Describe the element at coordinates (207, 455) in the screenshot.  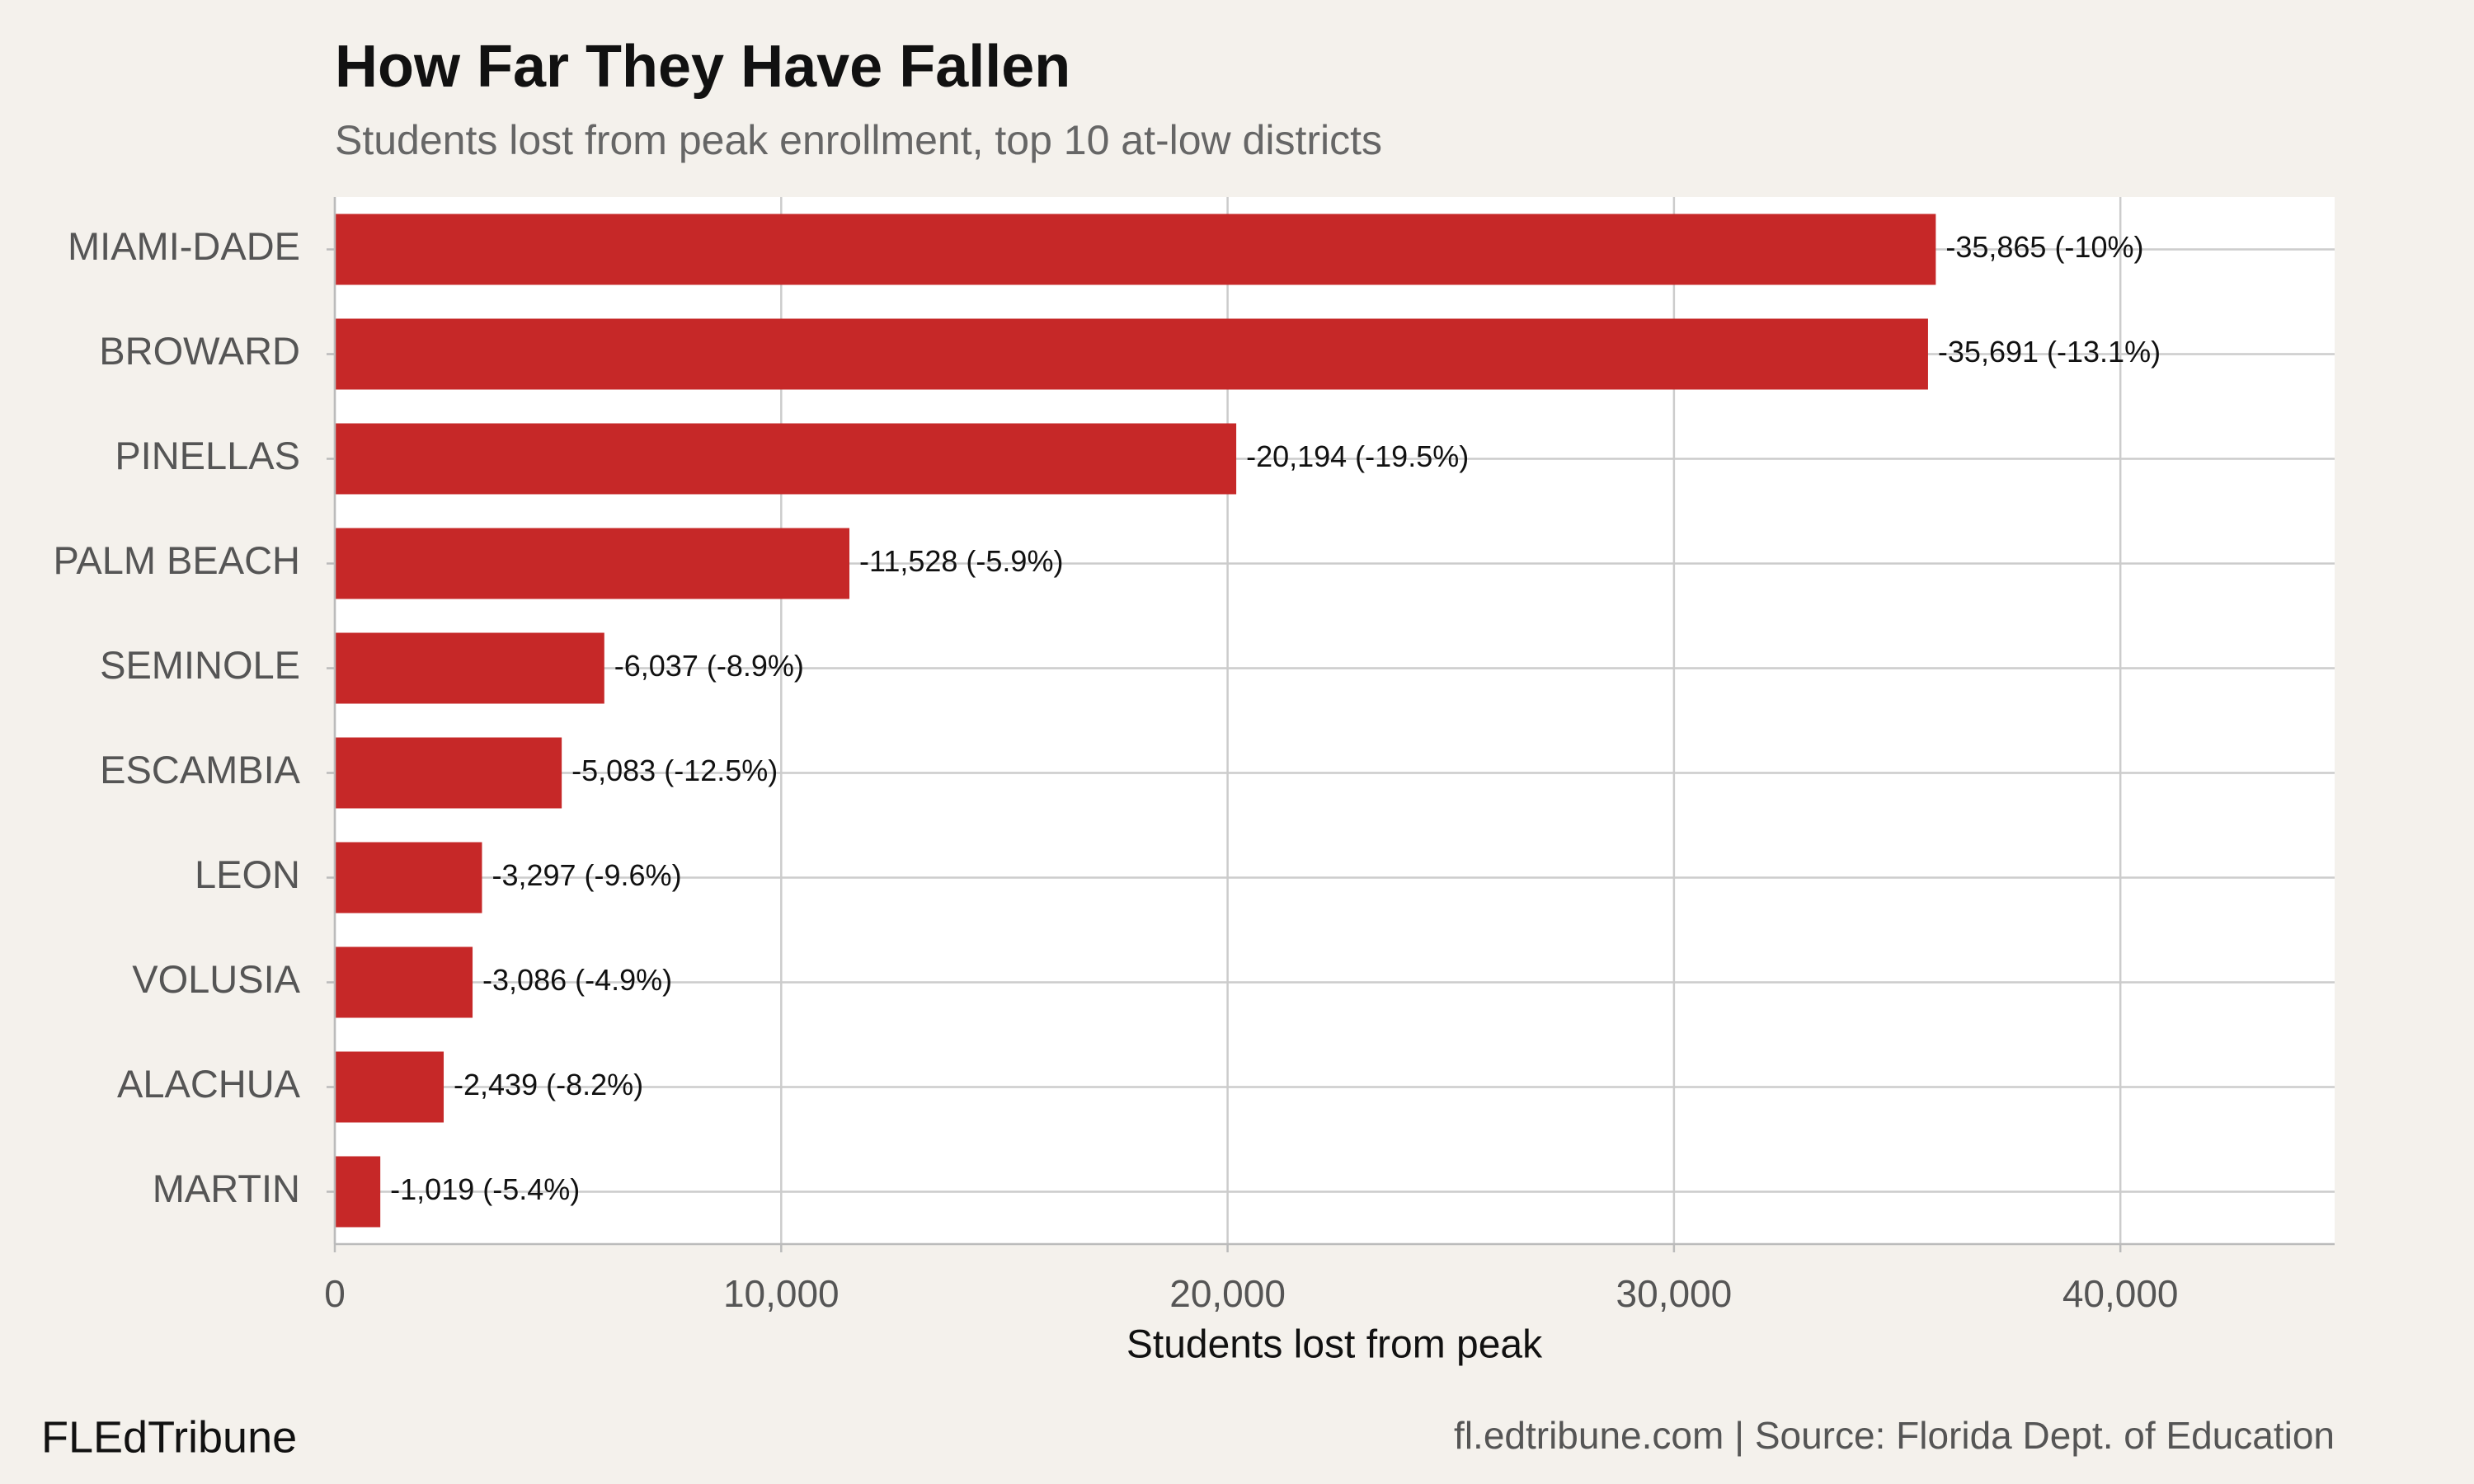
I see `y-tick-label: PINELLAS` at that location.